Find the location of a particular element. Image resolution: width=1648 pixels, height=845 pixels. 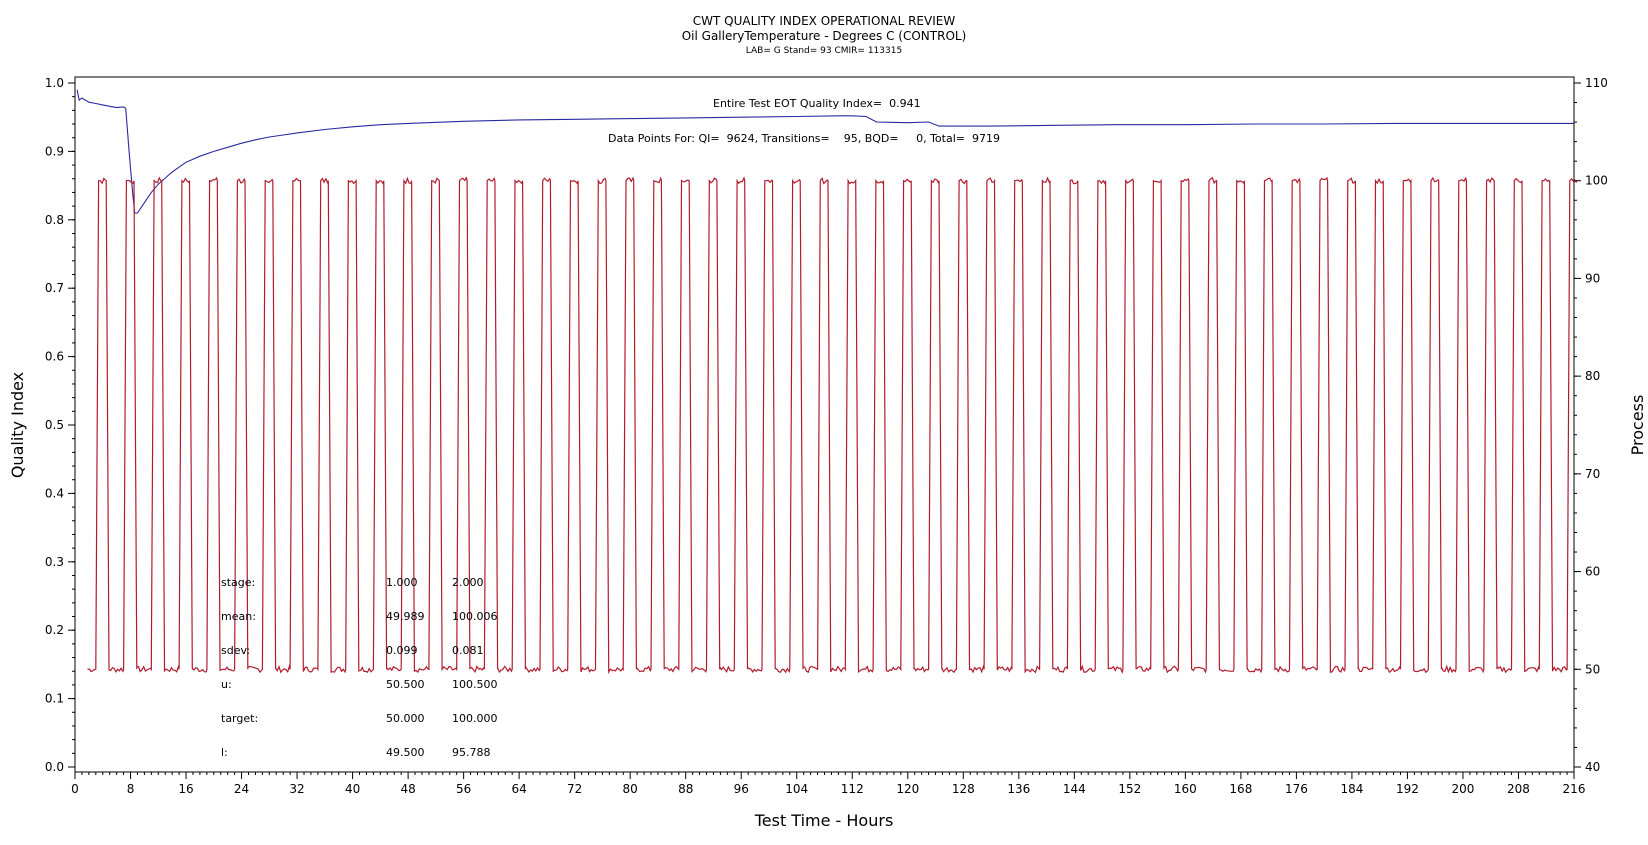

x-tick-label: 32 is located at coordinates (296, 789).